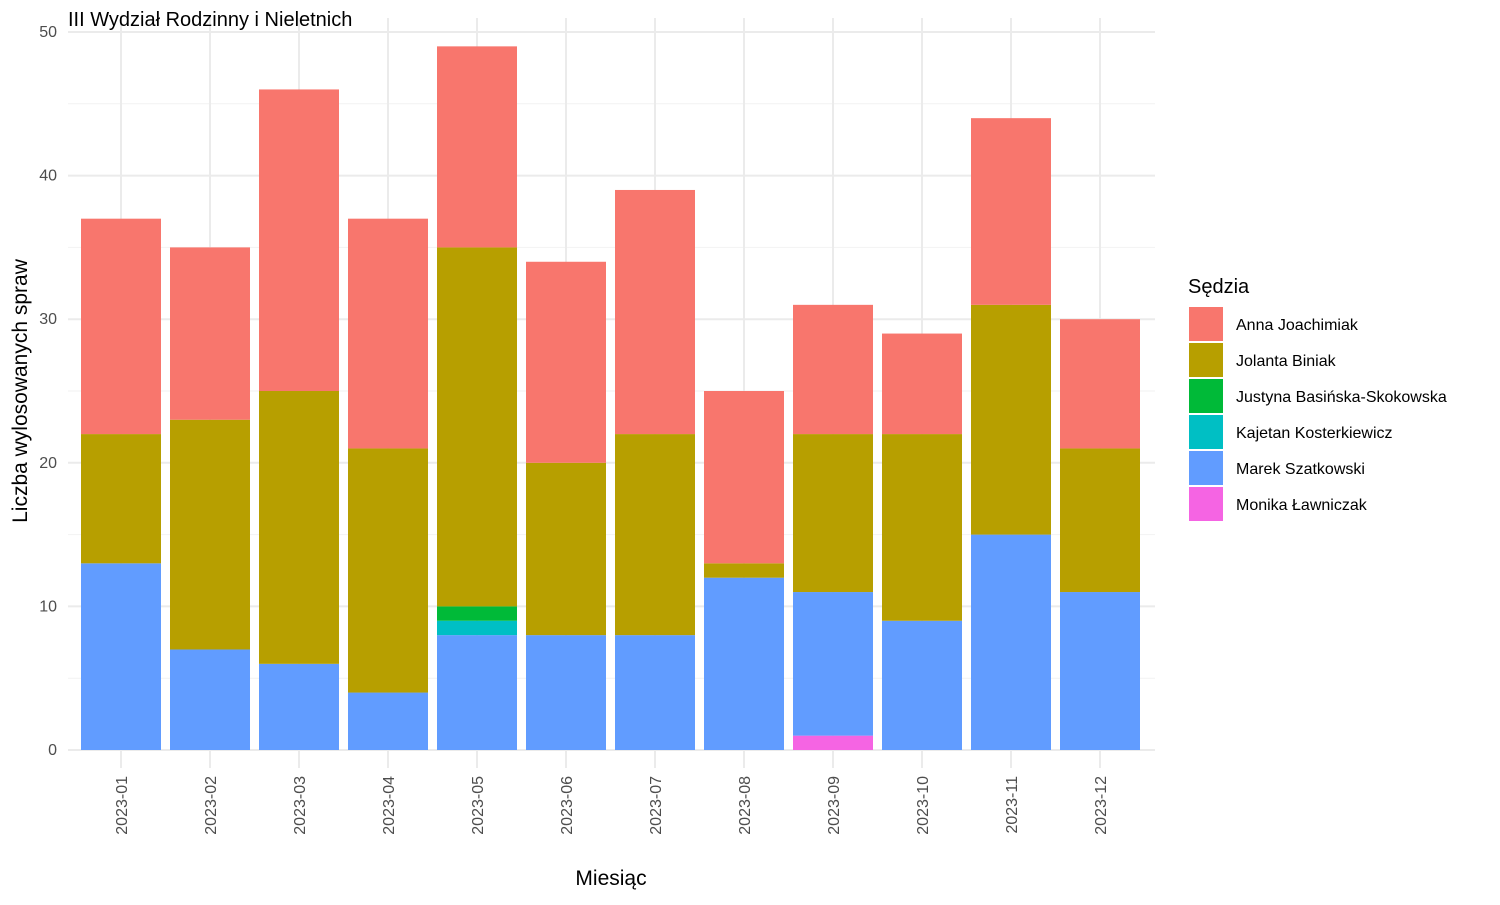 This screenshot has height=905, width=1500. I want to click on bar-segment: 2023-01 — Marek Szatkowski: 13, so click(121, 656).